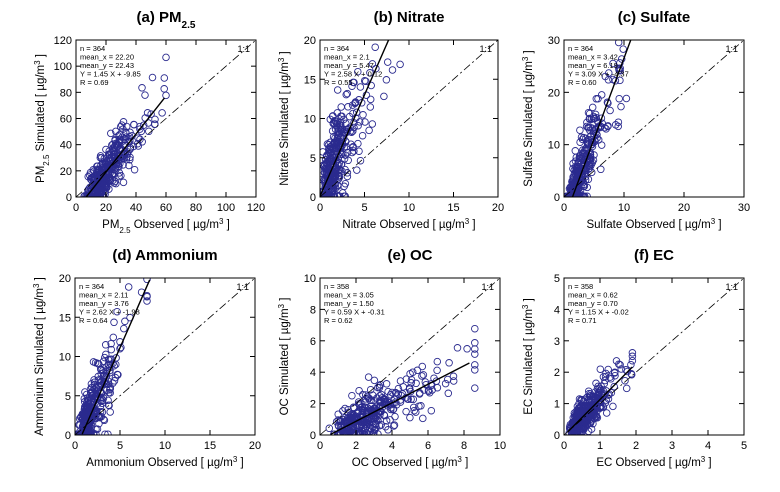  I want to click on x-tick-label: 4, so click(708, 446).